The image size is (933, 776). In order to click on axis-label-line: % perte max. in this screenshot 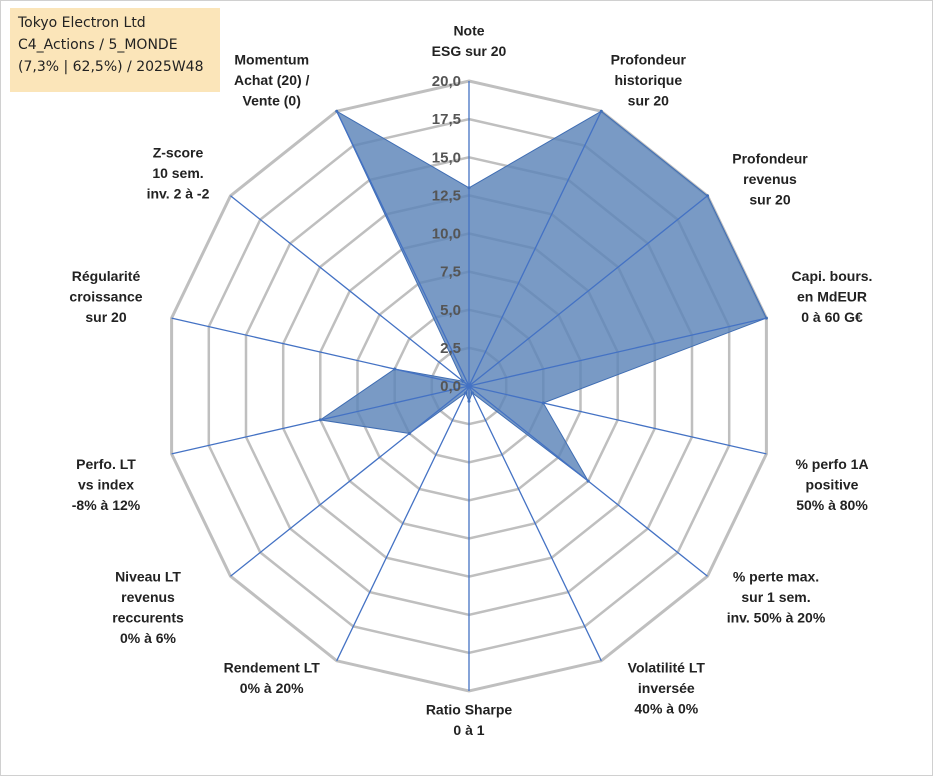, I will do `click(776, 577)`.